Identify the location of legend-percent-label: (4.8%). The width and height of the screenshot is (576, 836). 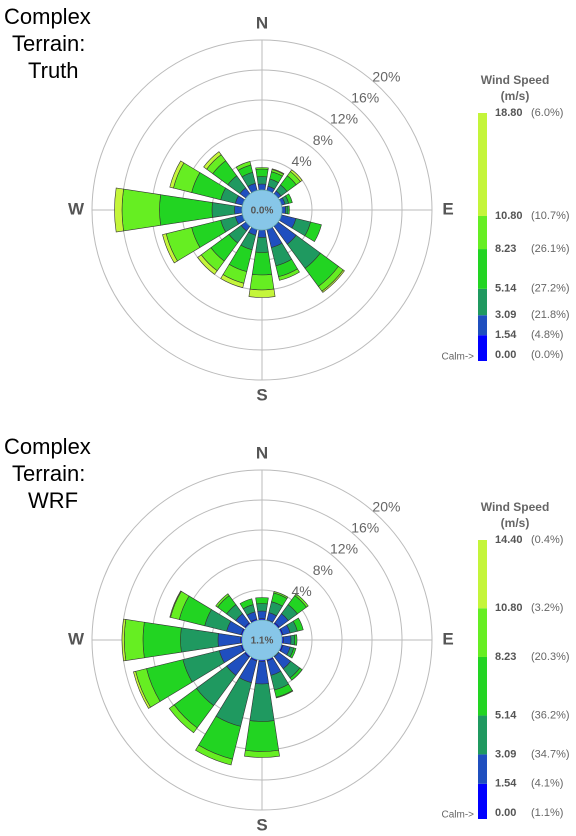
(547, 335).